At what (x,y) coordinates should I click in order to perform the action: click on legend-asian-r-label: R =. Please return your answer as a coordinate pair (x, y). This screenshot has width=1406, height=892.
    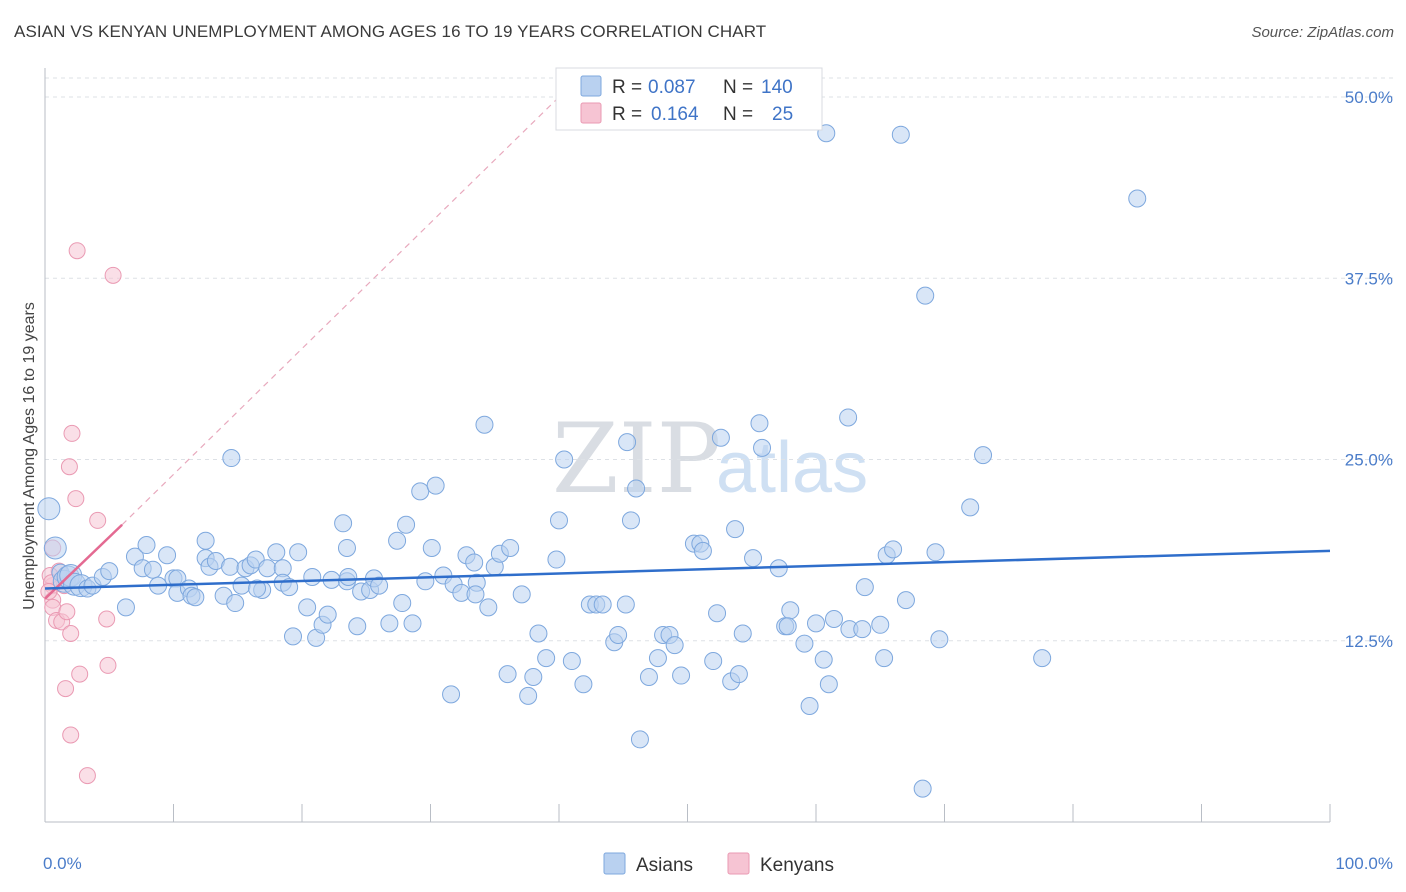
    Looking at the image, I should click on (627, 87).